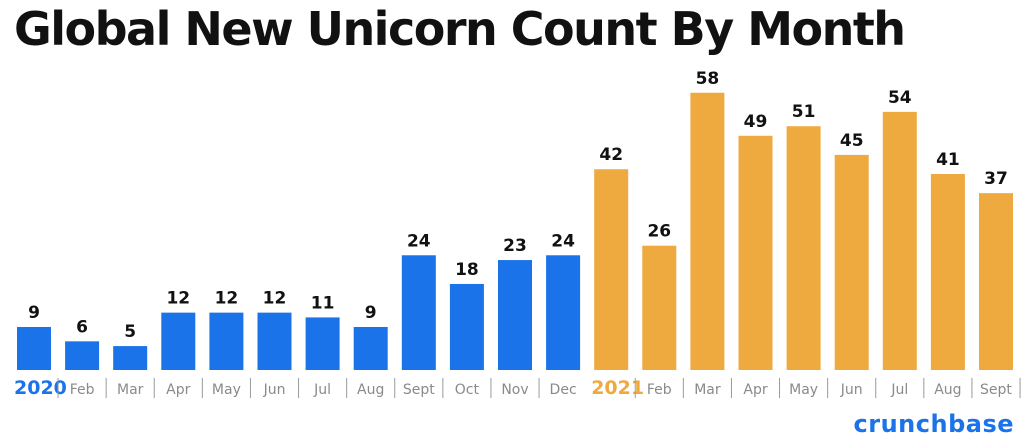  Describe the element at coordinates (948, 160) in the screenshot. I see `bar-value-label: 41` at that location.